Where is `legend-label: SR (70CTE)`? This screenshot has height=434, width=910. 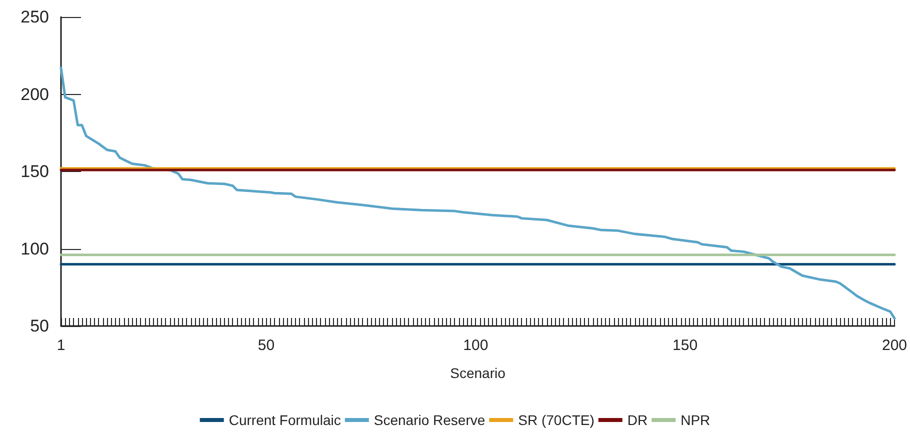 legend-label: SR (70CTE) is located at coordinates (556, 420).